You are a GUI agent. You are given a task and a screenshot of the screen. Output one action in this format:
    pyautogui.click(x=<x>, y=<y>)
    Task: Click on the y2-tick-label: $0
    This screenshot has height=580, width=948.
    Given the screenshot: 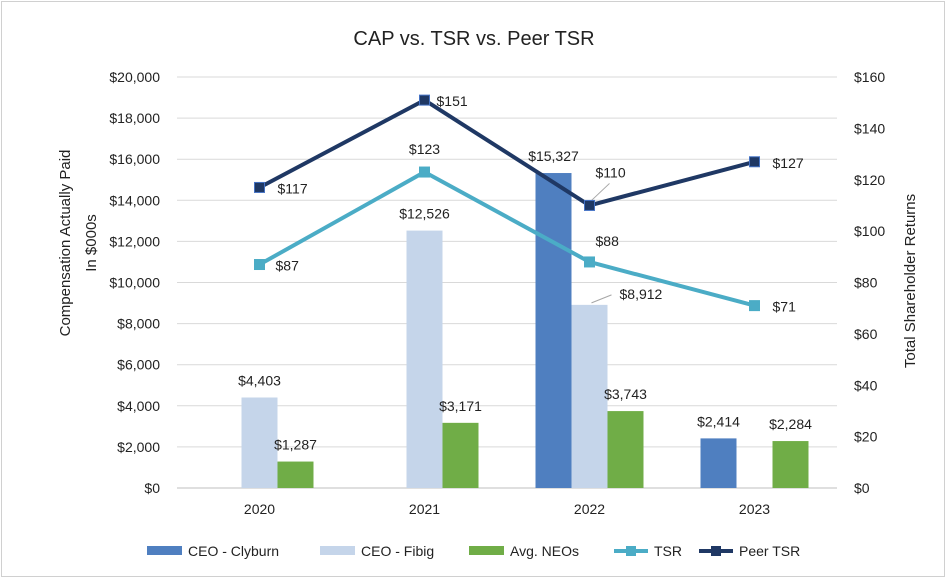 What is the action you would take?
    pyautogui.click(x=862, y=488)
    